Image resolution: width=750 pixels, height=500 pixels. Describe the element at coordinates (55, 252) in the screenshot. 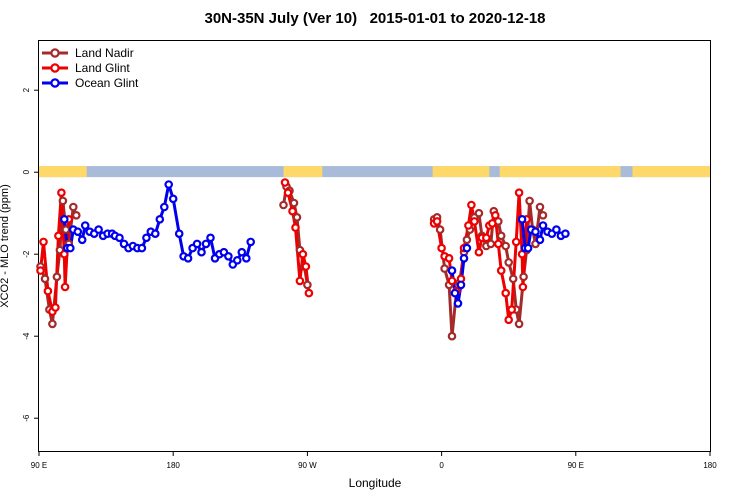

I see `land-glint-line` at that location.